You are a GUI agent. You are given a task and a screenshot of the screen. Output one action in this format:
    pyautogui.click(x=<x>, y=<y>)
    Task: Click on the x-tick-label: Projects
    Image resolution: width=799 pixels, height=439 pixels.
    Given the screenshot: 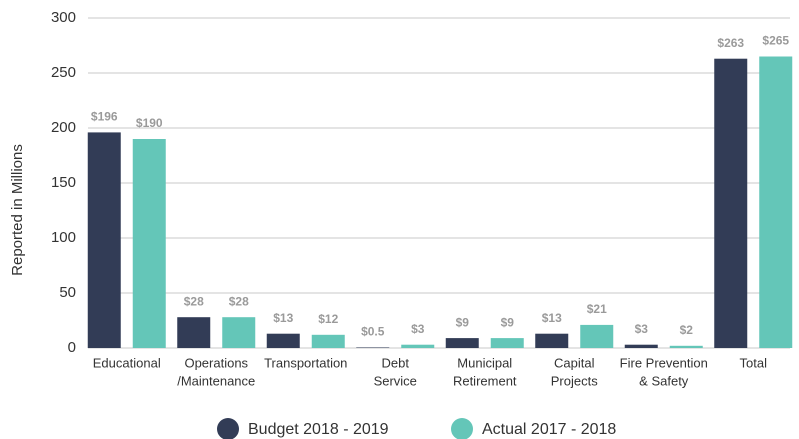 What is the action you would take?
    pyautogui.click(x=574, y=380)
    